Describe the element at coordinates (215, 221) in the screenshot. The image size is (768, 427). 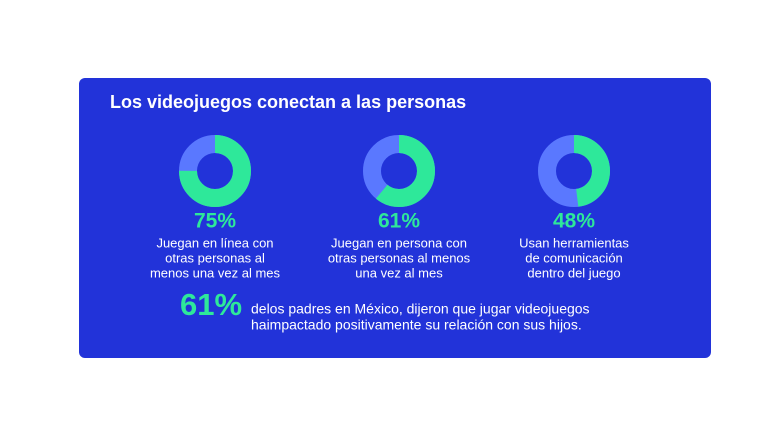
I see `donut-label: 75%` at that location.